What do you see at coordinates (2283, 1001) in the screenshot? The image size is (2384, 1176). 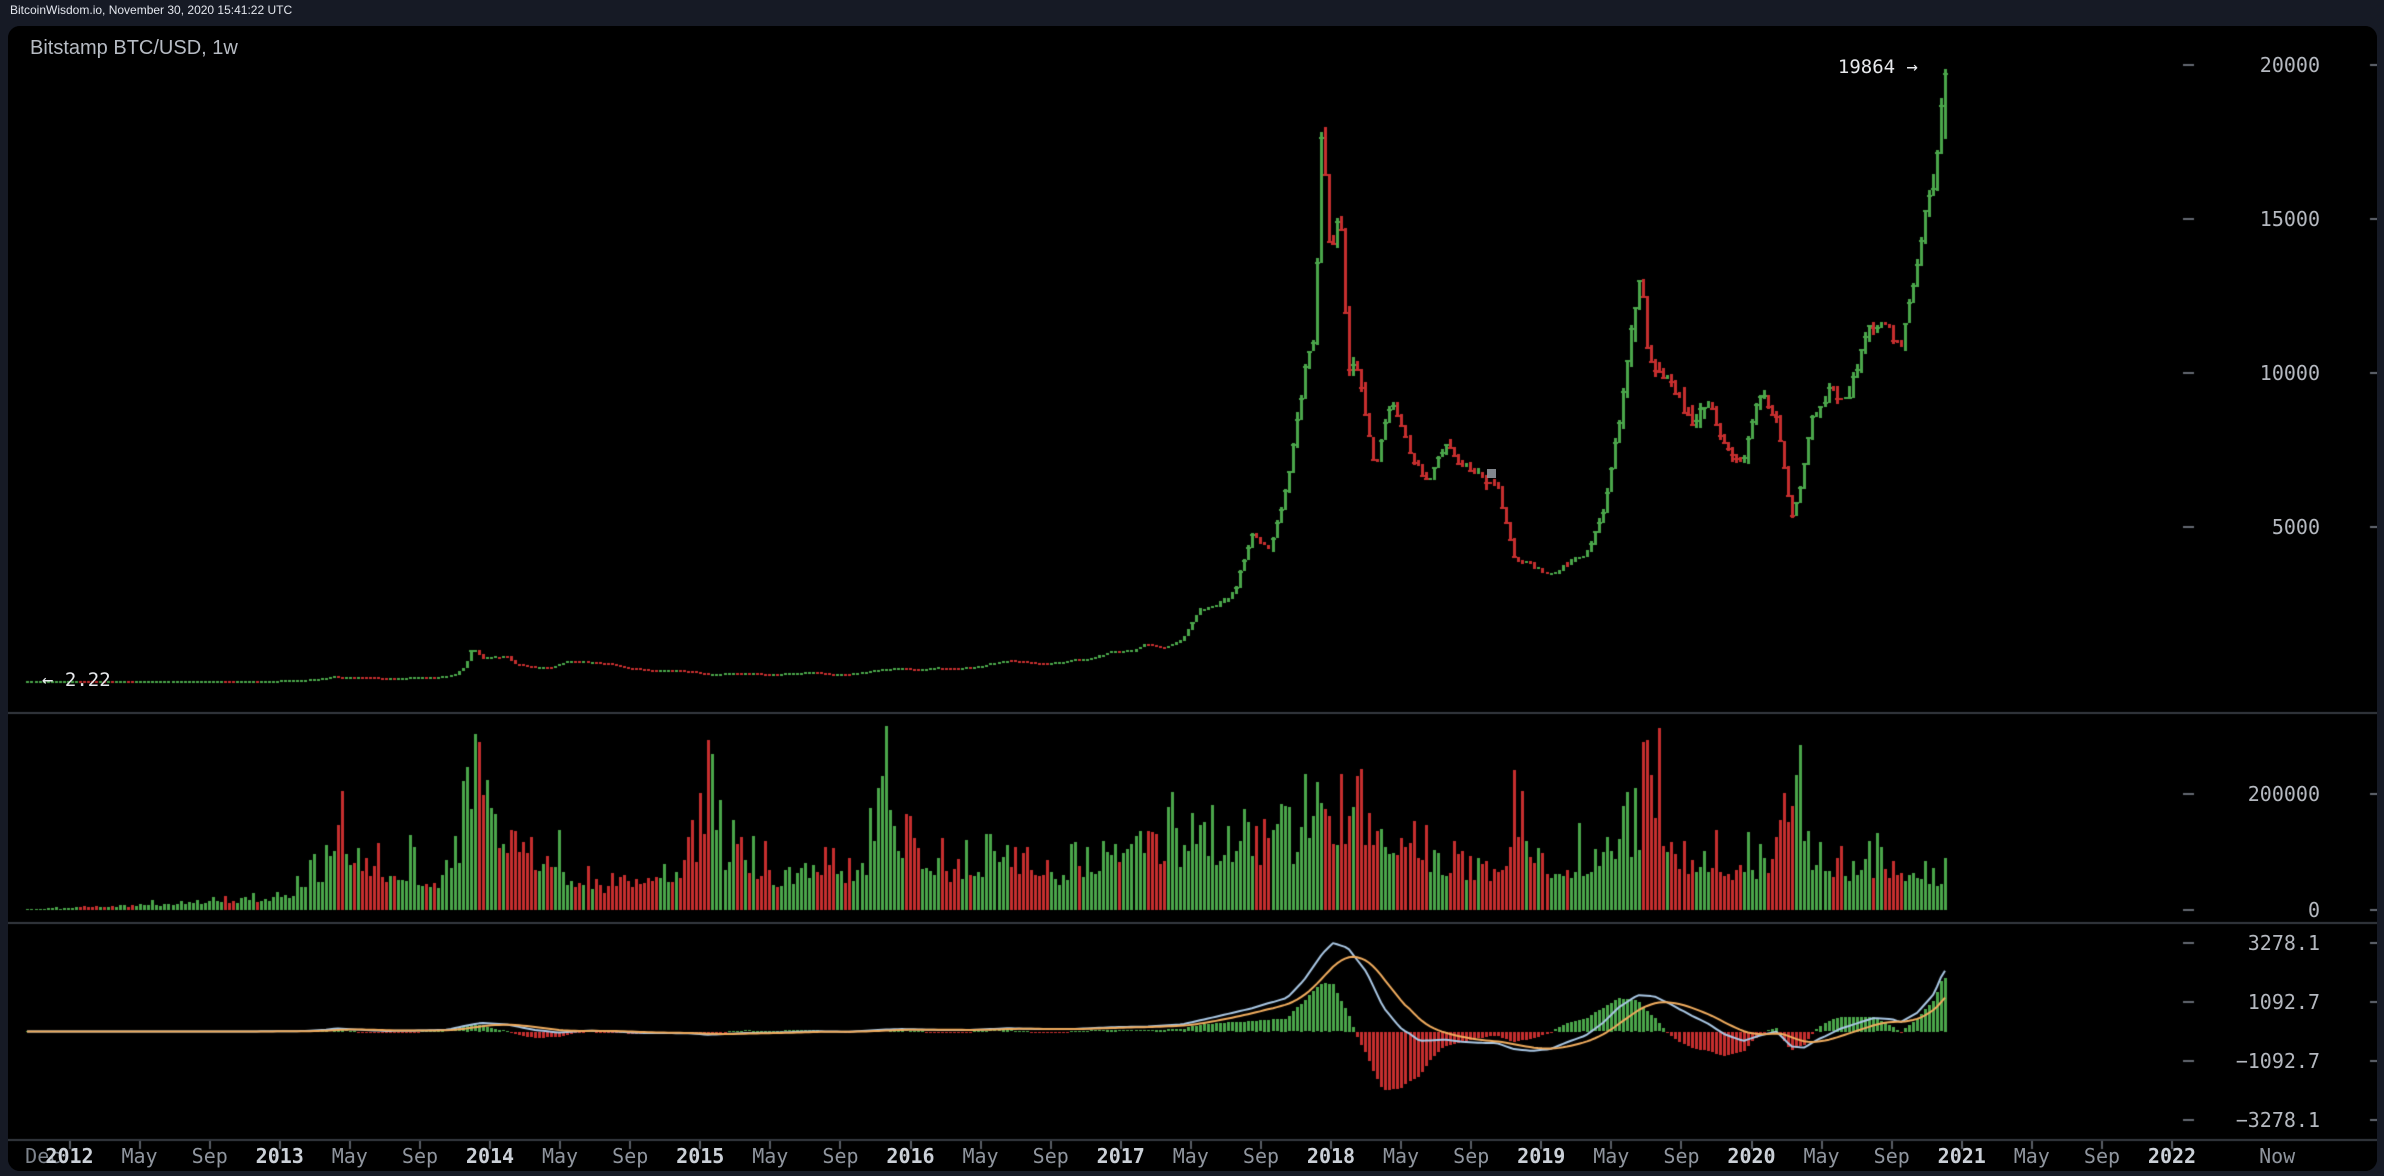 I see `indicator-tick-label-1092.7: 1092.7` at bounding box center [2283, 1001].